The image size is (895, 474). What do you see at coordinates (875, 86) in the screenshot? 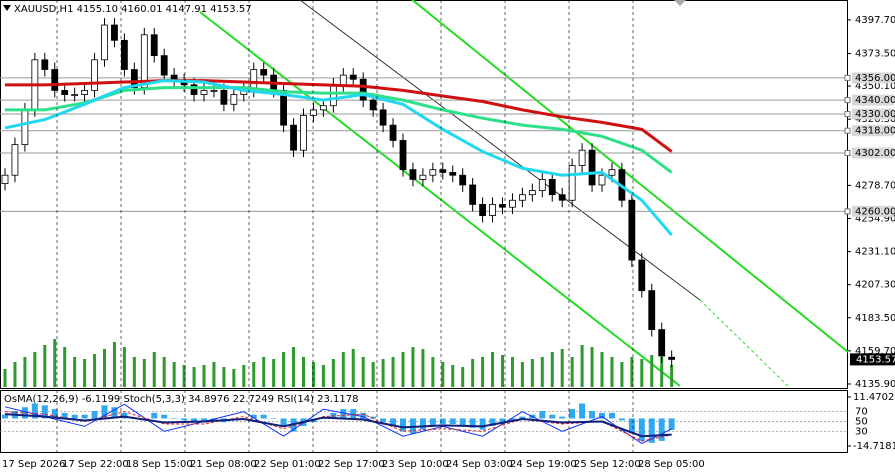
I see `y-tick-label: 4350.10` at bounding box center [875, 86].